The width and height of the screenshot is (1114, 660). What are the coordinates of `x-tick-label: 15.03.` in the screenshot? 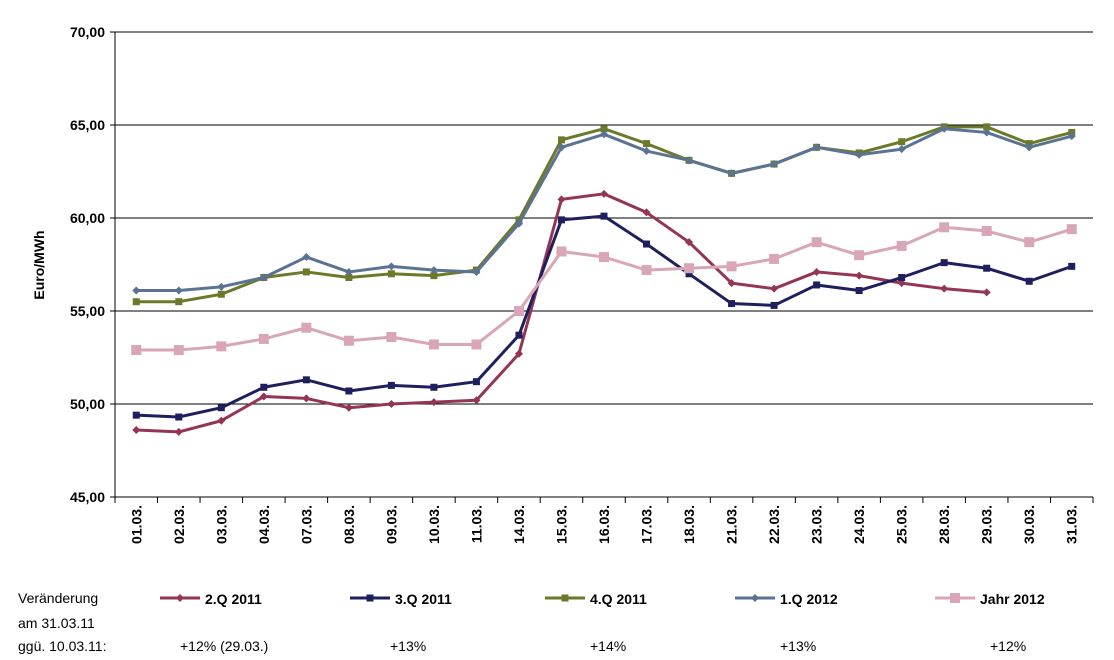 It's located at (561, 524).